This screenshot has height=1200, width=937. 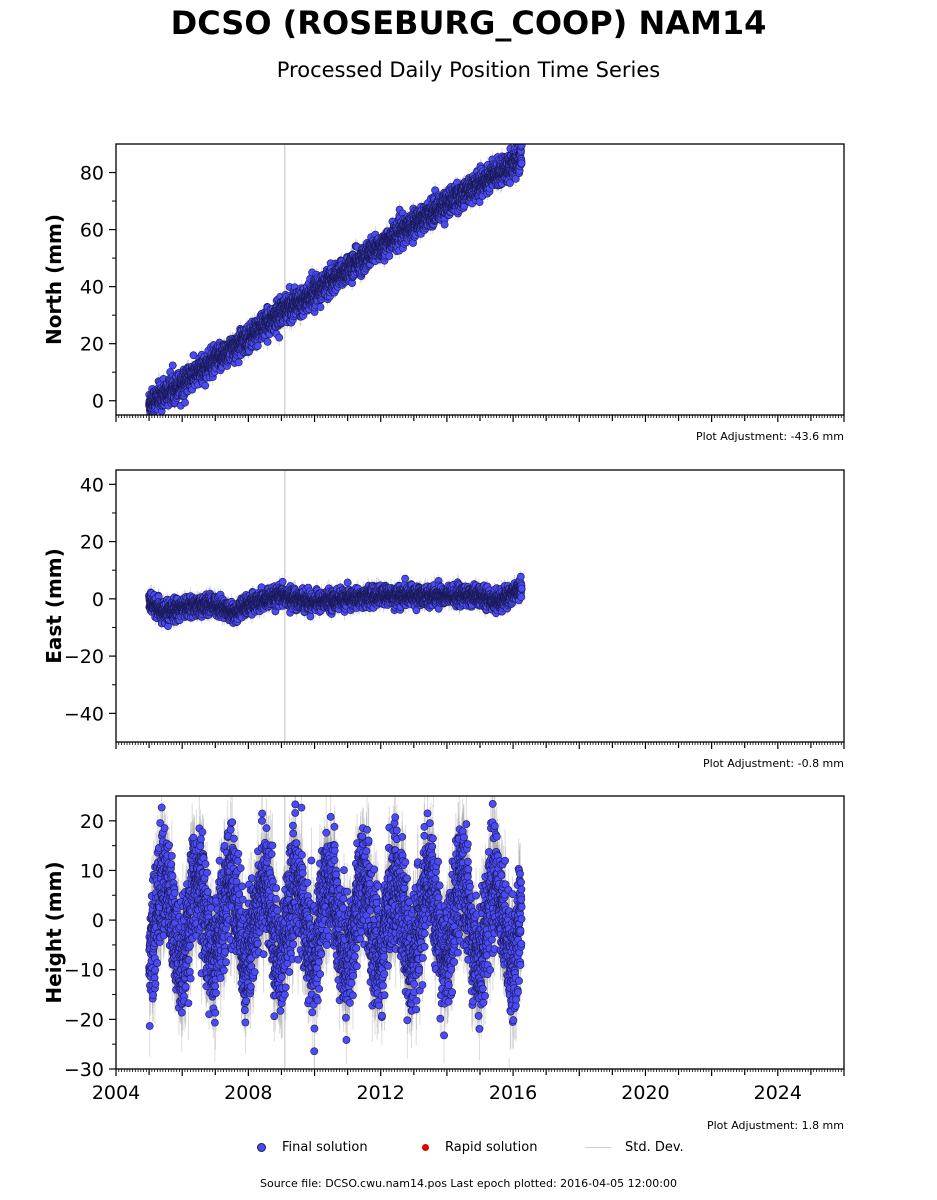 What do you see at coordinates (468, 70) in the screenshot?
I see `chart-subtitle: Processed Daily Position Time Series` at bounding box center [468, 70].